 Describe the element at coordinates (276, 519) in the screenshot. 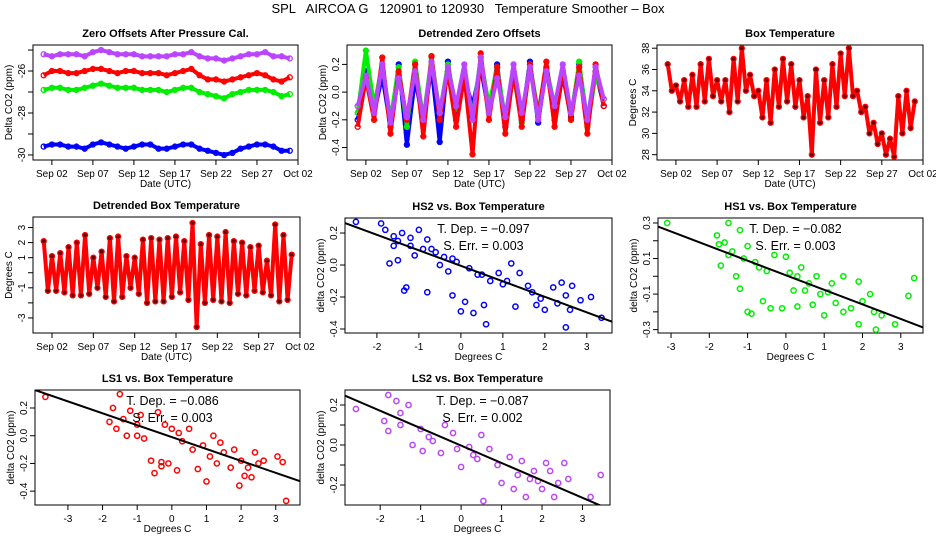

I see `x-tick-label: 3` at that location.